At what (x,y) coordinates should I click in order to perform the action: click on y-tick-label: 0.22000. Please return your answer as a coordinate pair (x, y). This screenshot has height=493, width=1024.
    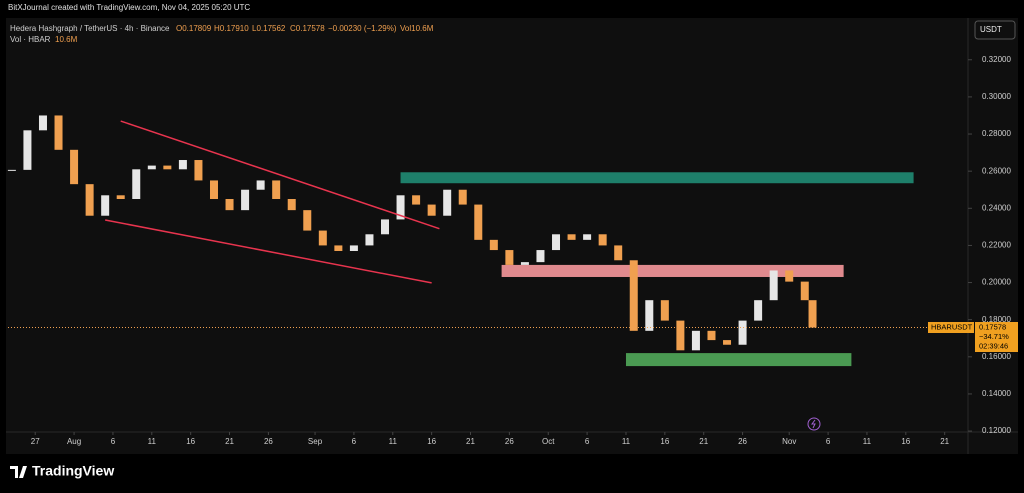
    Looking at the image, I should click on (996, 245).